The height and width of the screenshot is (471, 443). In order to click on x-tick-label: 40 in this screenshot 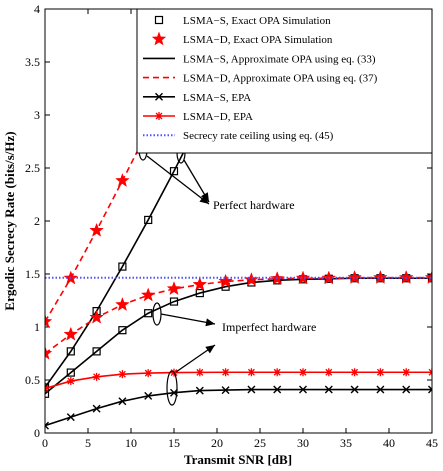, I will do `click(389, 443)`.